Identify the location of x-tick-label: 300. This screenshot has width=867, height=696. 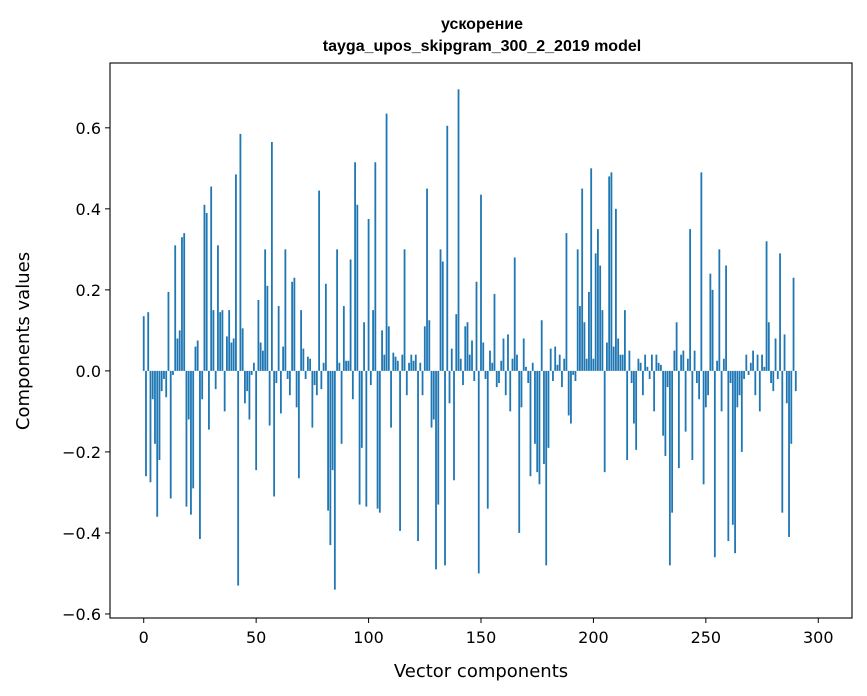
(818, 637).